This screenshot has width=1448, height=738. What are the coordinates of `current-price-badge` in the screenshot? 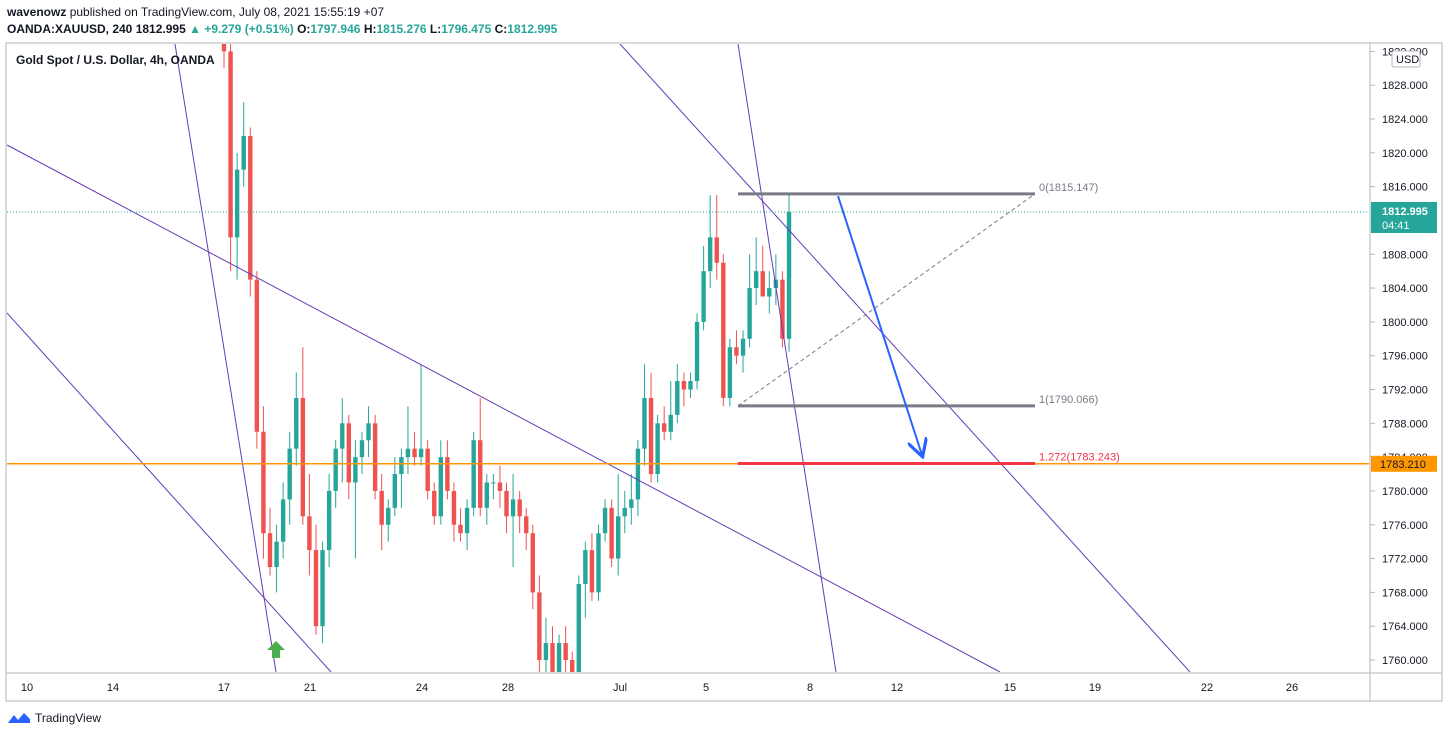 It's located at (1404, 217).